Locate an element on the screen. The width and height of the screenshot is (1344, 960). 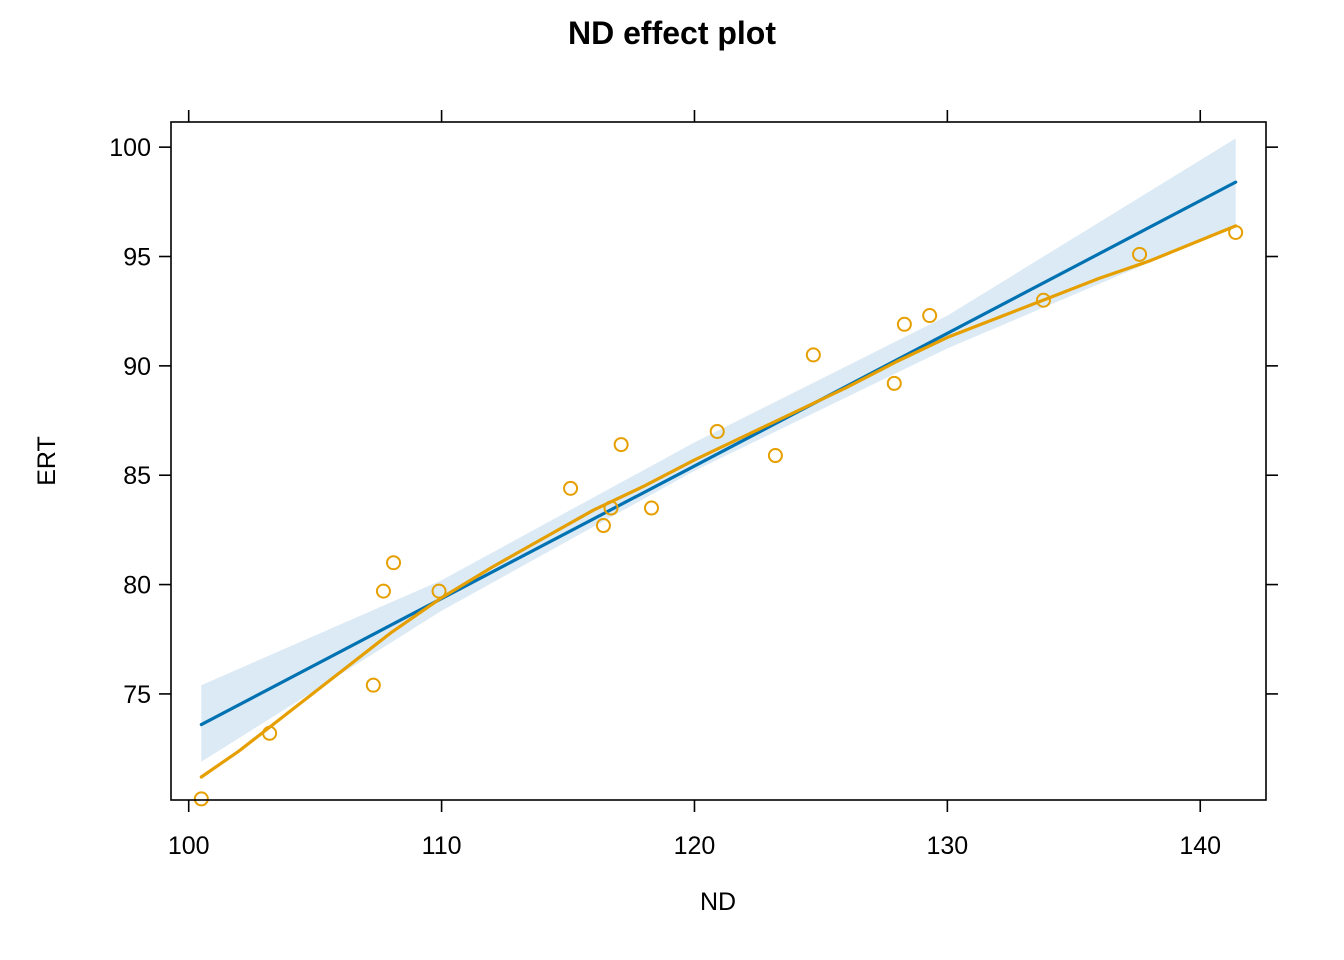
x-axis-label: ND is located at coordinates (718, 902).